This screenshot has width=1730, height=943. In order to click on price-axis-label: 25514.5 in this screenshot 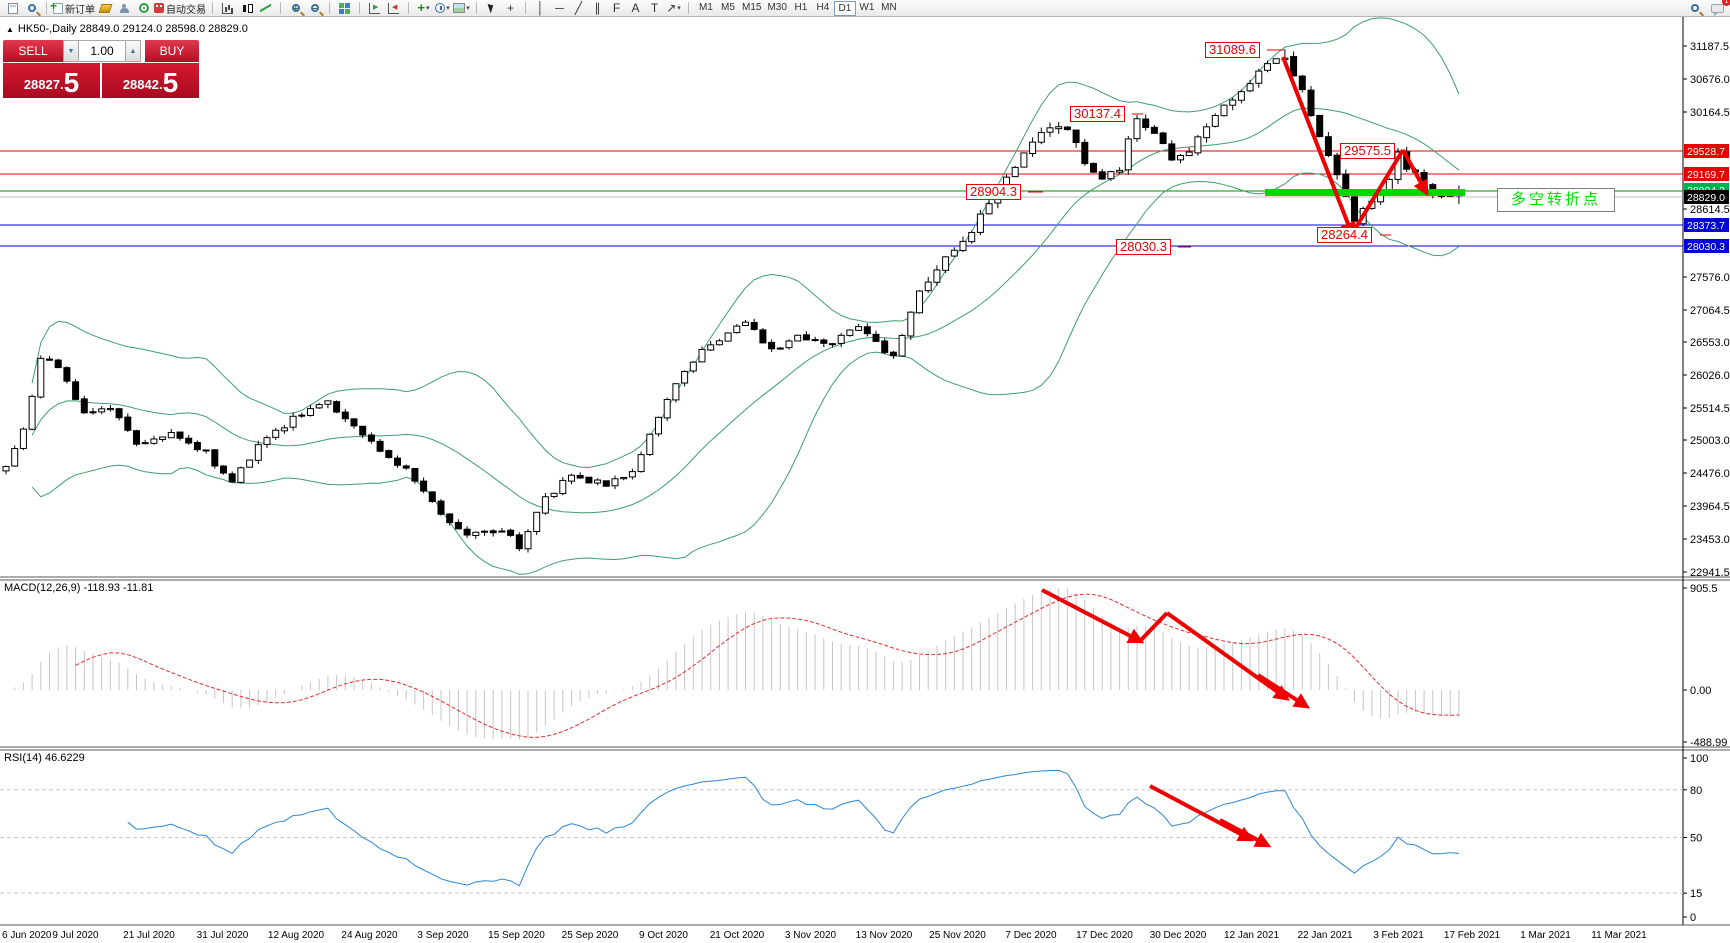, I will do `click(1710, 409)`.